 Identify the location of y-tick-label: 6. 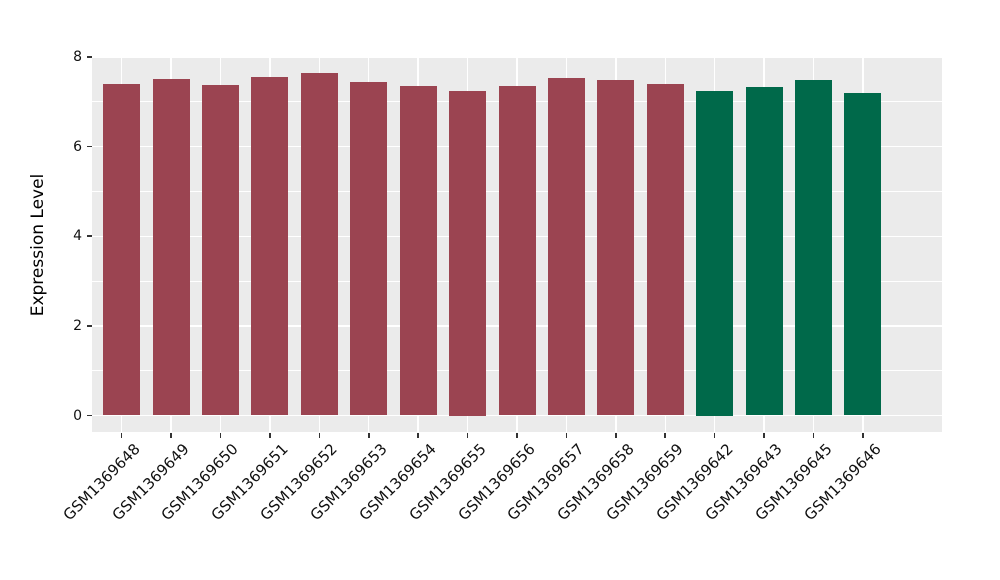
(77, 146).